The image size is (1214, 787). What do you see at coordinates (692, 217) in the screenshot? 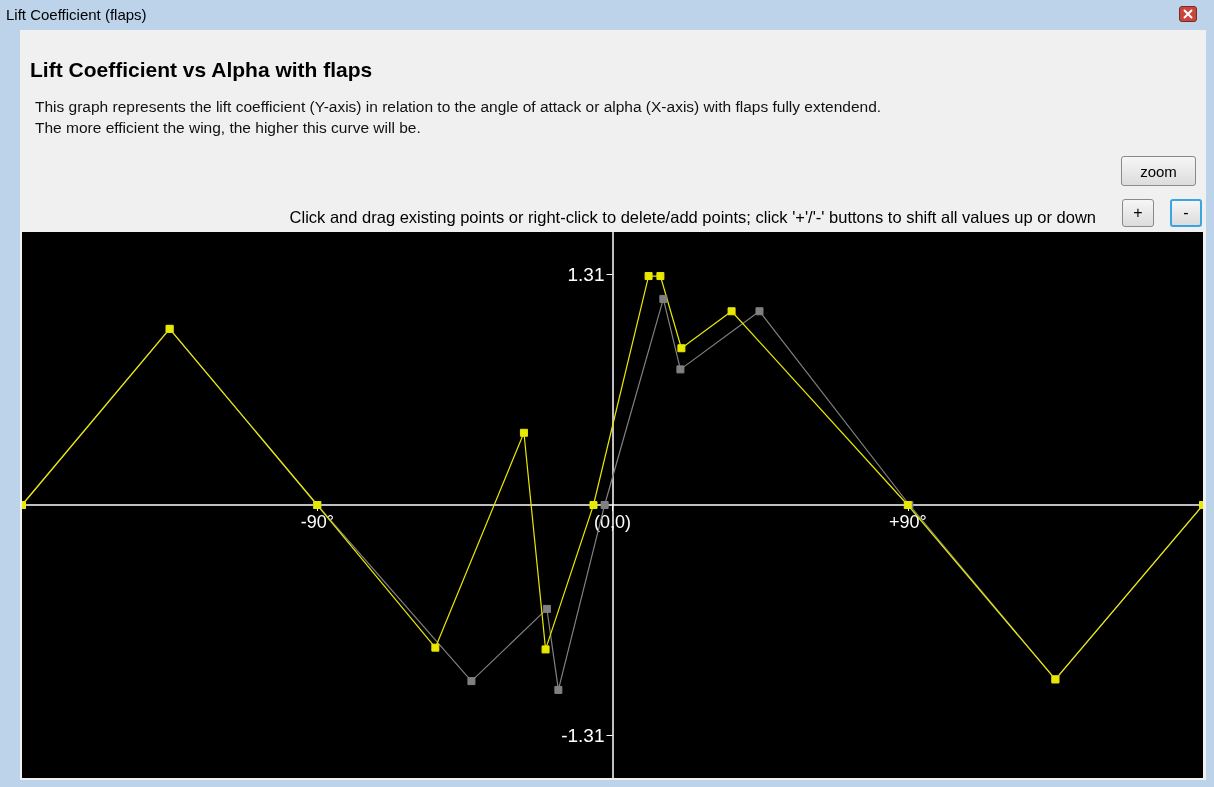
I see `text: Click and drag existing points or right-click to delete/add points; click '+'/'-' buttons to shift all values up or down` at bounding box center [692, 217].